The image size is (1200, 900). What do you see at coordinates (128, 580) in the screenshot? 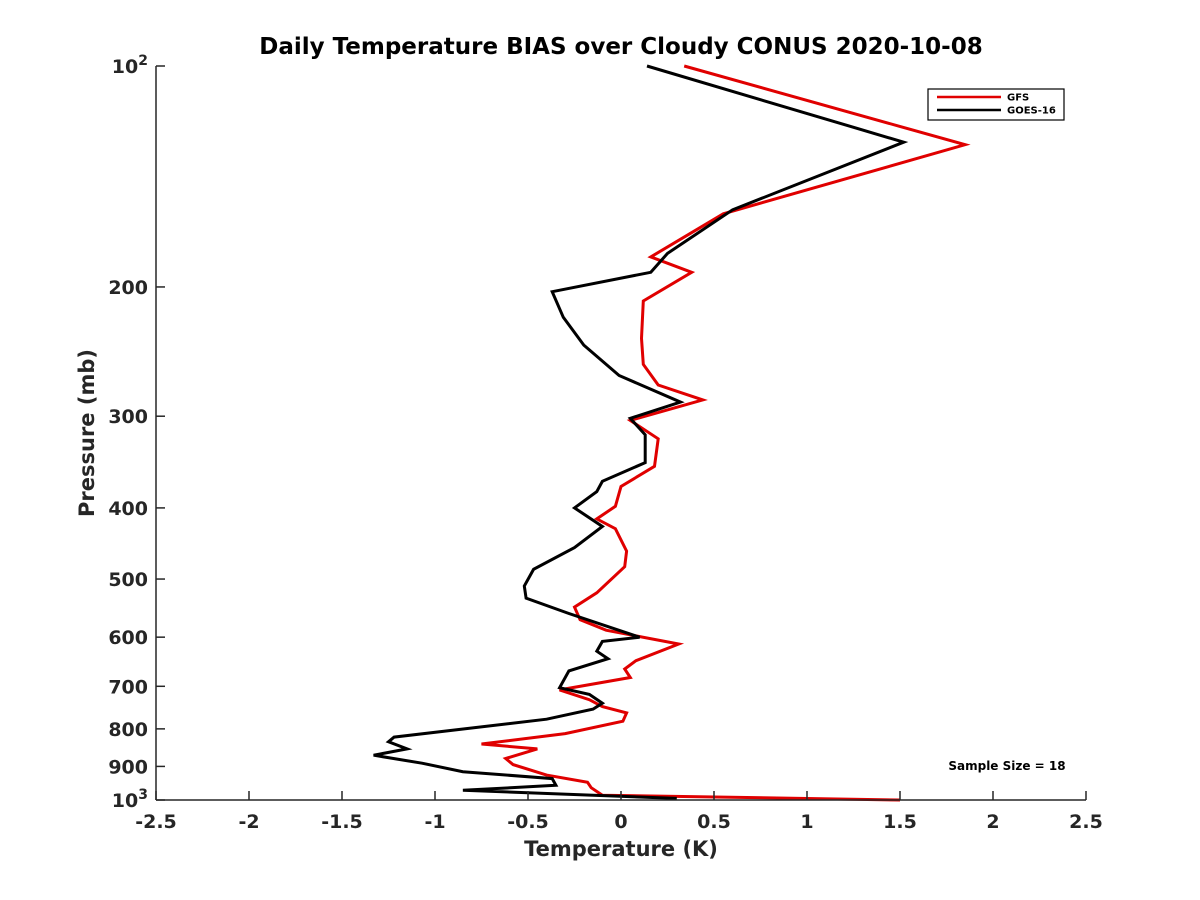
I see `y-tick-label: 500` at bounding box center [128, 580].